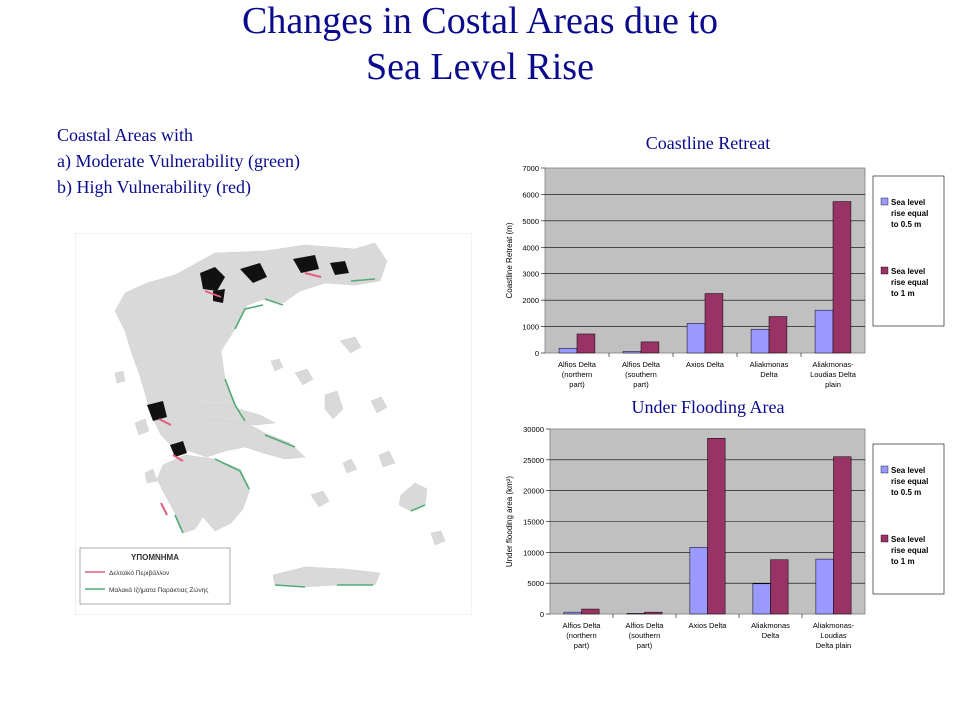 The image size is (960, 720). I want to click on high-vulnerability-zones, so click(248, 356).